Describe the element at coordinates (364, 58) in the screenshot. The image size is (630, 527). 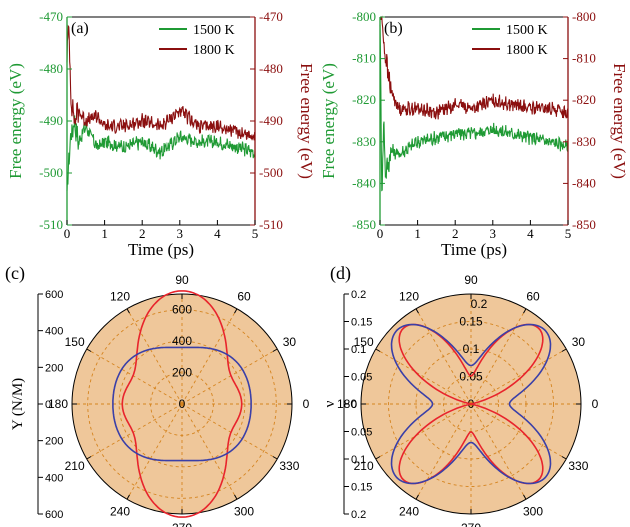
I see `left-y-tick-label: -810` at that location.